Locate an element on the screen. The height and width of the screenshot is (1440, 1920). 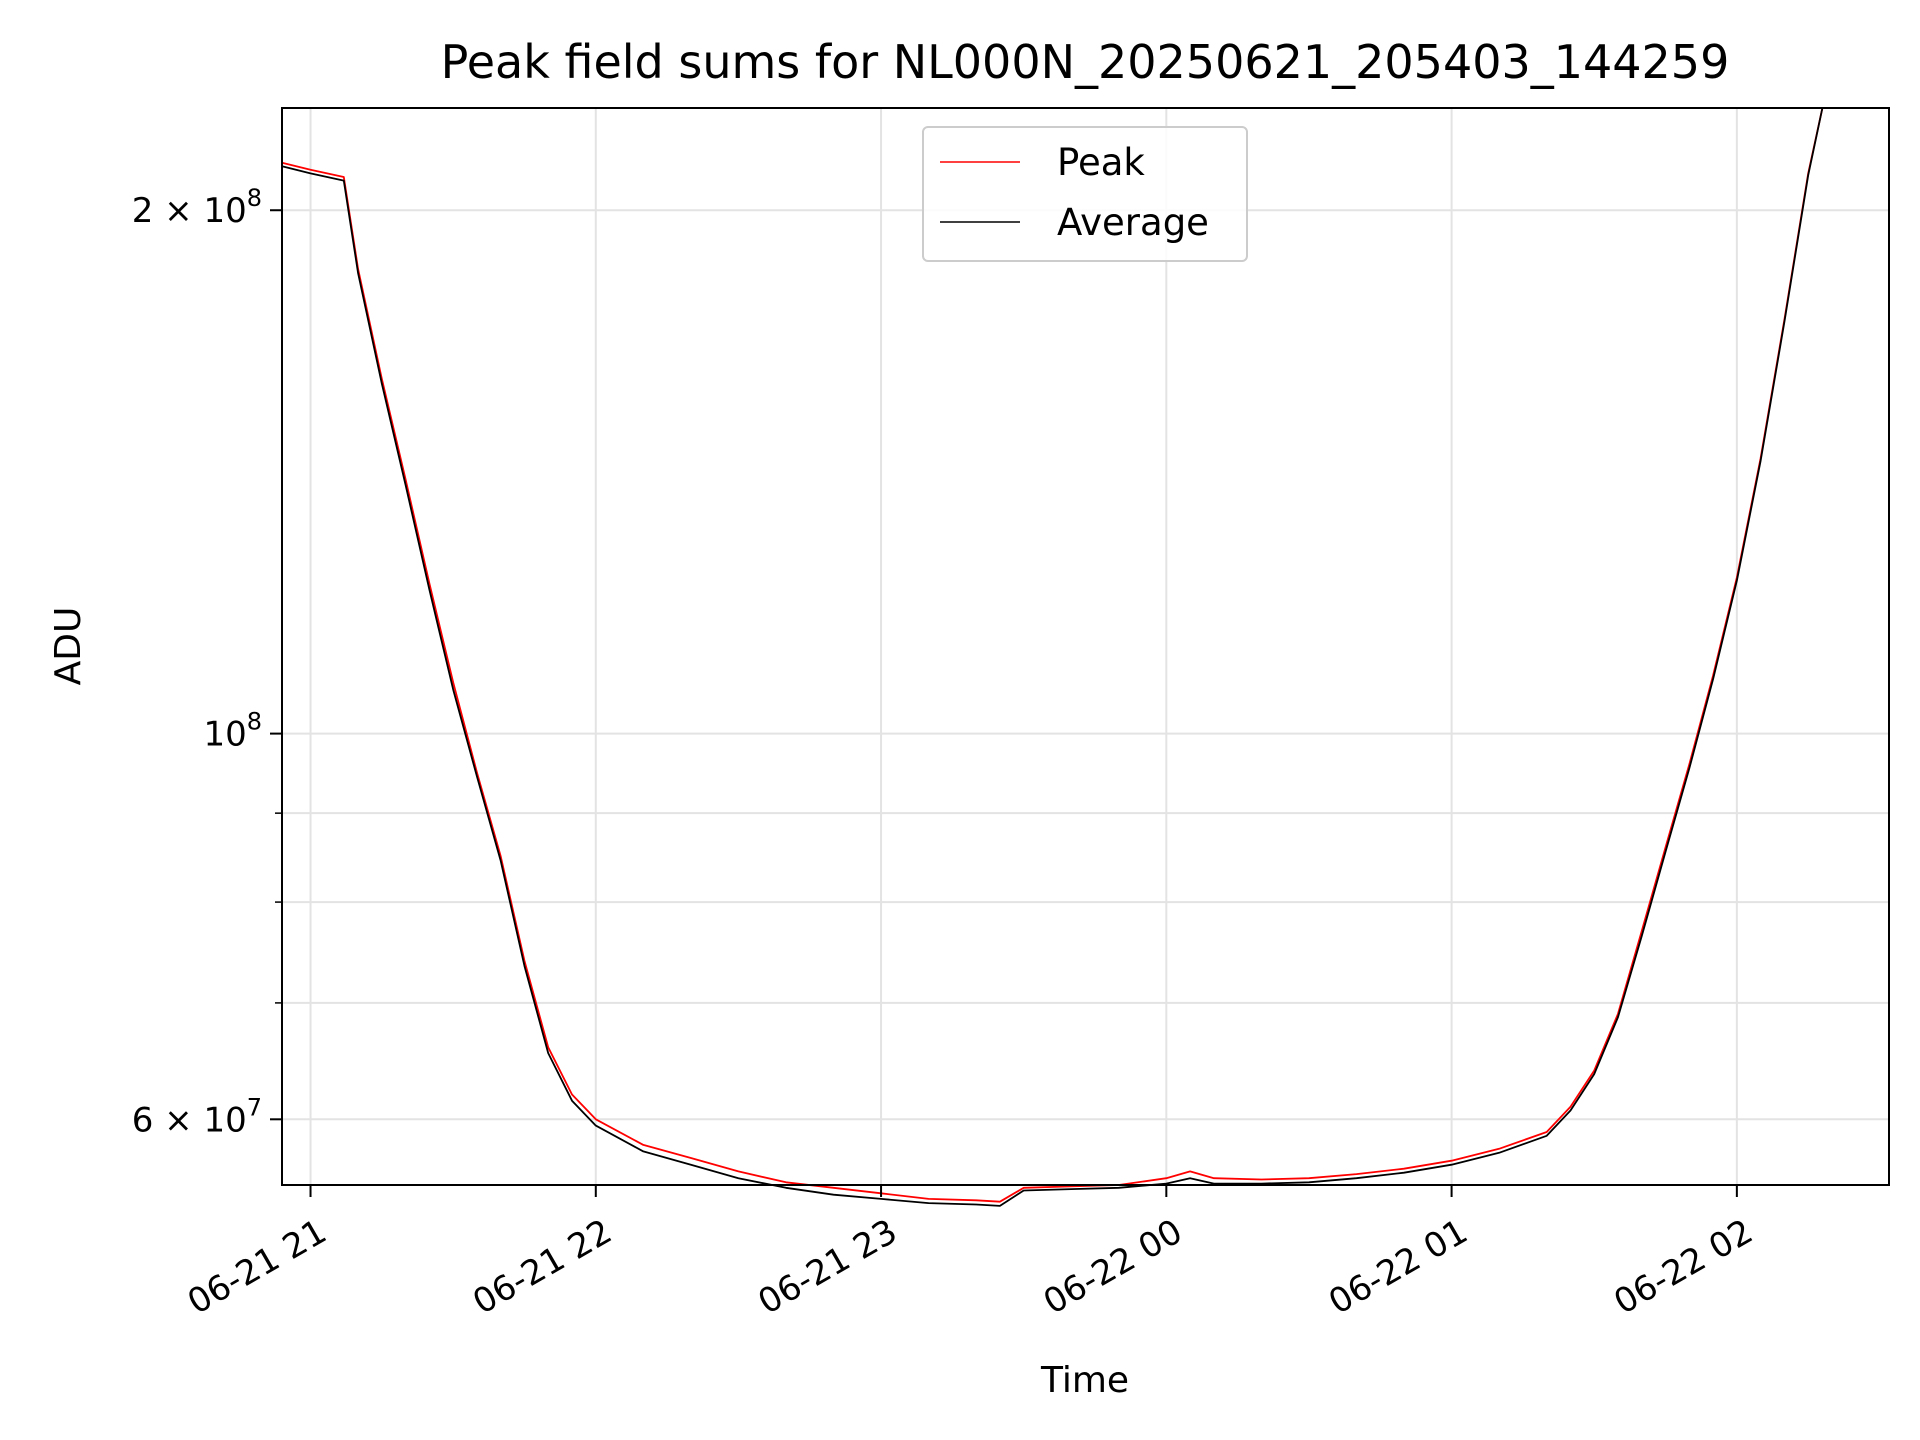
y-tick-label: 2 × 108 is located at coordinates (197, 207).